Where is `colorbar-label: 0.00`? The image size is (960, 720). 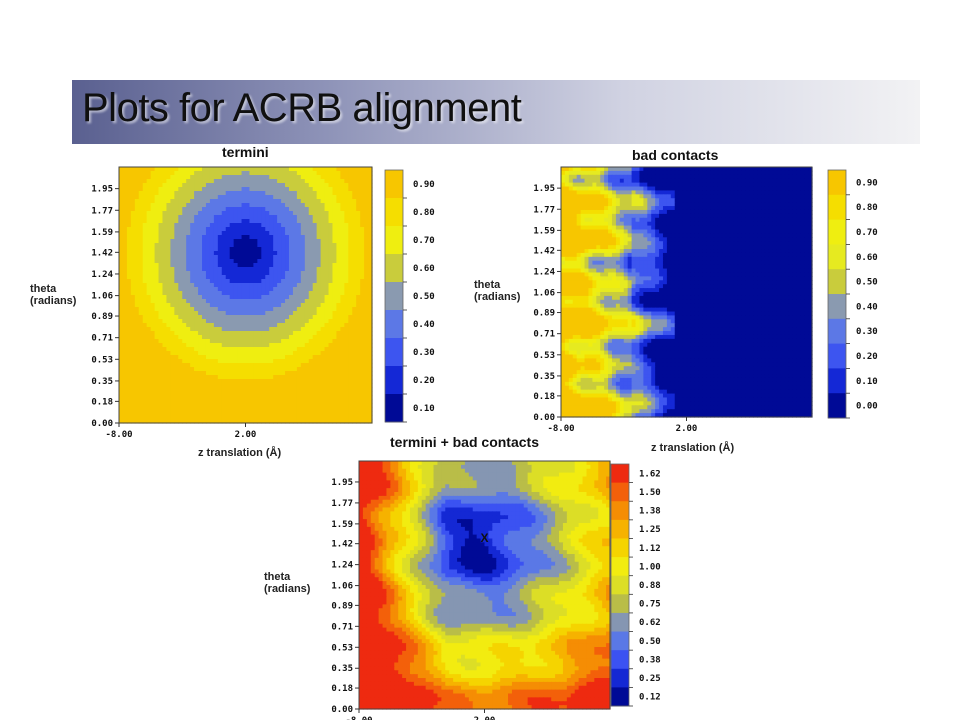 colorbar-label: 0.00 is located at coordinates (867, 407).